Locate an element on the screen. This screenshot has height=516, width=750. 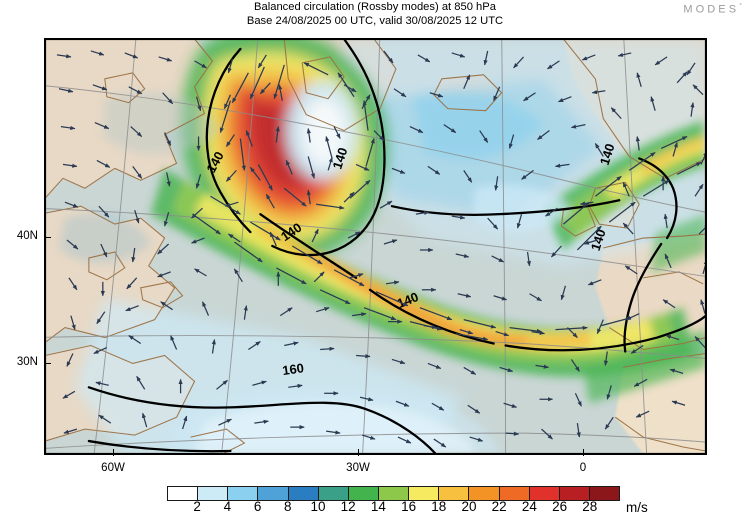
colorbar-tick-22: 22 is located at coordinates (499, 506).